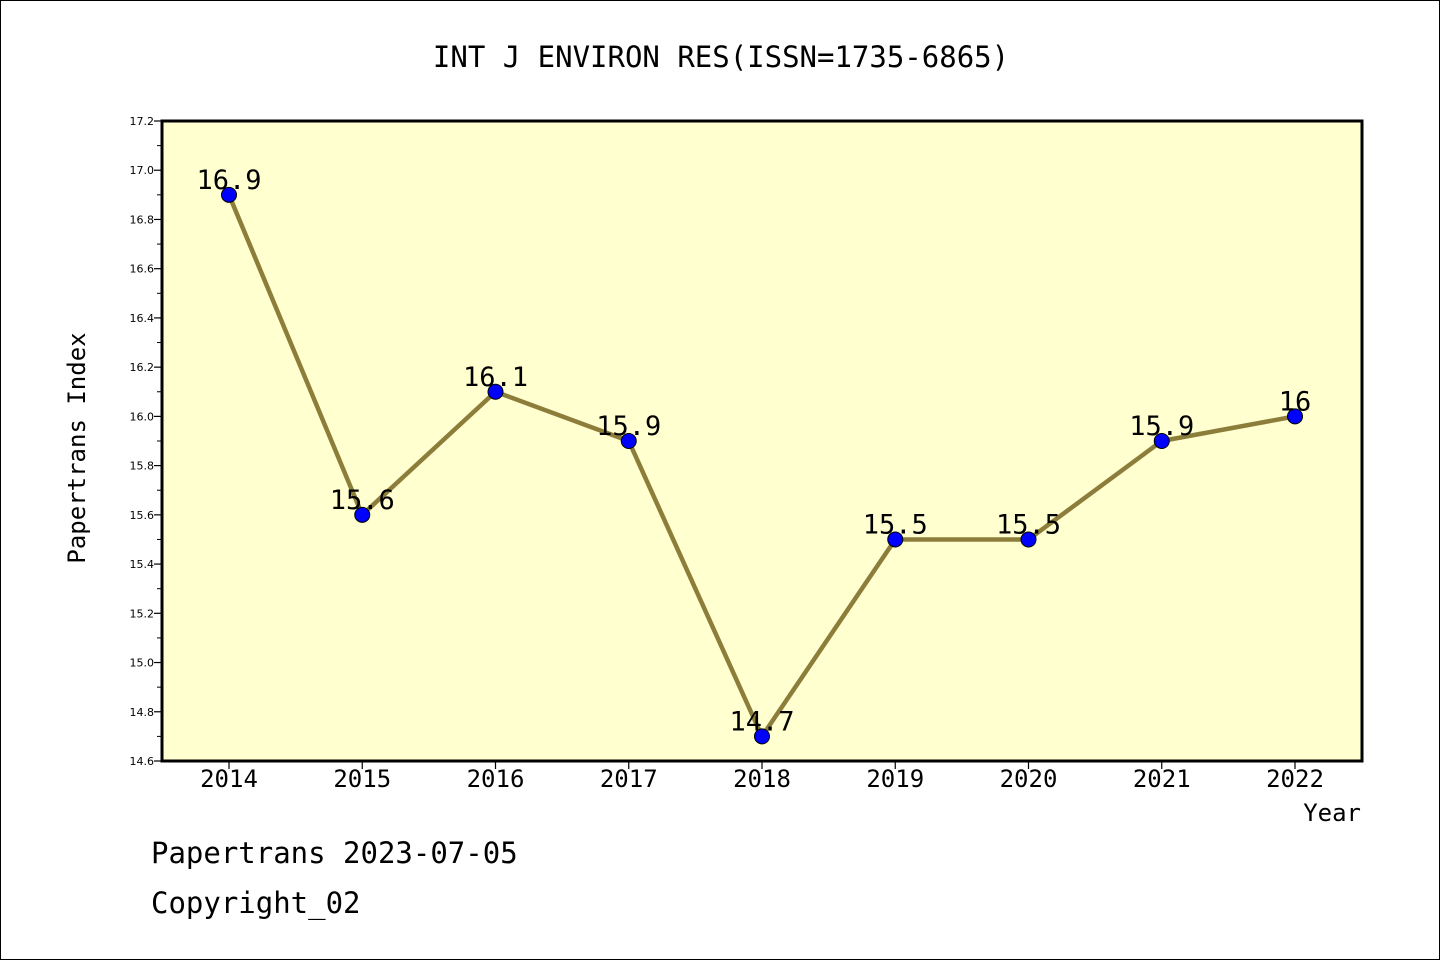  I want to click on y-tick-label: 16.2, so click(142, 367).